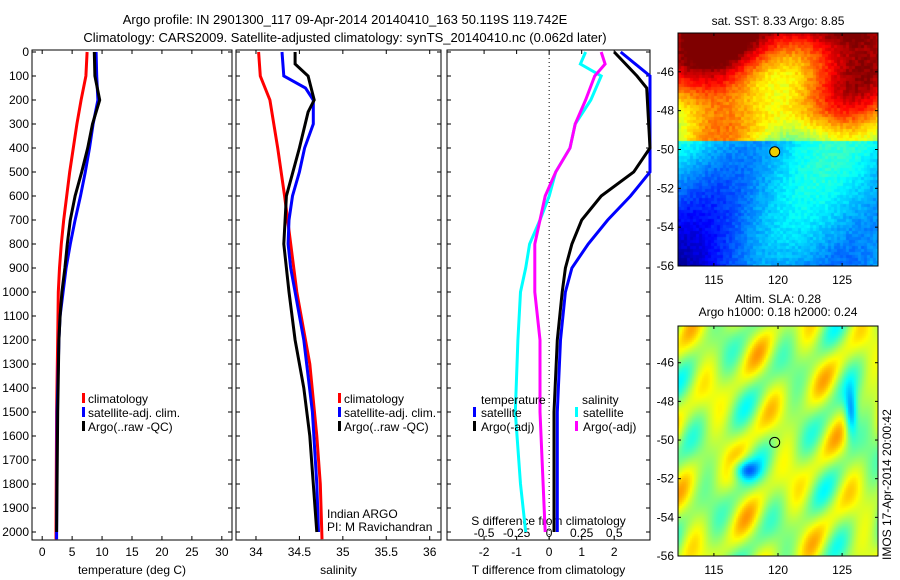 This screenshot has width=900, height=580. I want to click on y-tick-label: 300, so click(19, 124).